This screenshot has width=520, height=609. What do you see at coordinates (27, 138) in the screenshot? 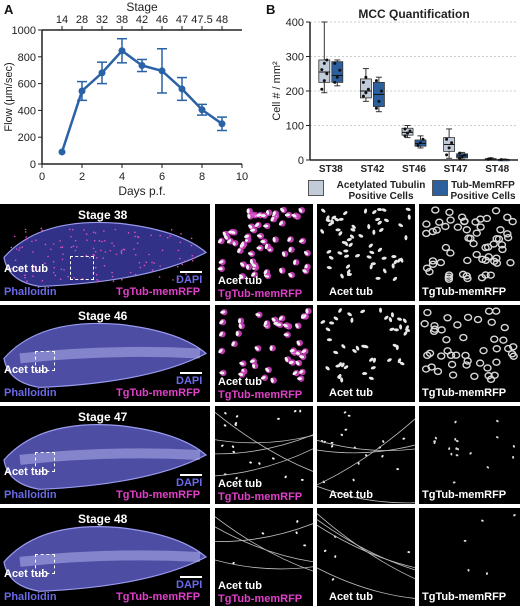
I see `y-tick-label: 200` at bounding box center [27, 138].